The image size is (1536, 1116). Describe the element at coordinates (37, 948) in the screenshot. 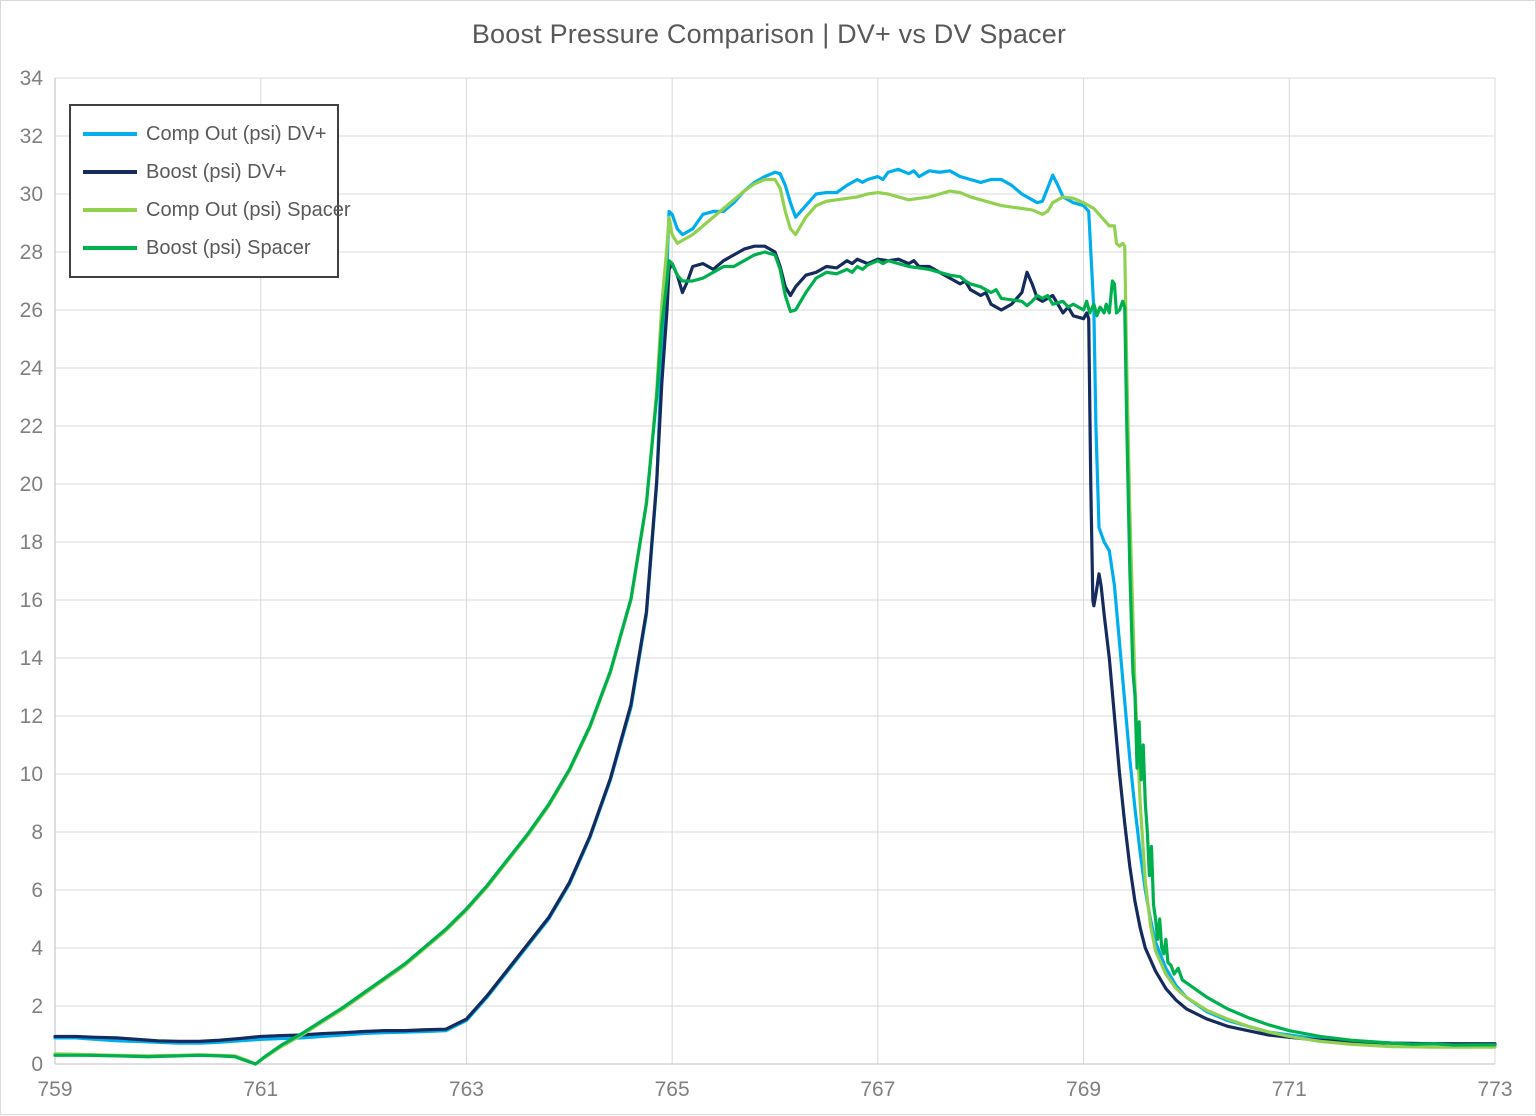

I see `svg-text: 4` at that location.